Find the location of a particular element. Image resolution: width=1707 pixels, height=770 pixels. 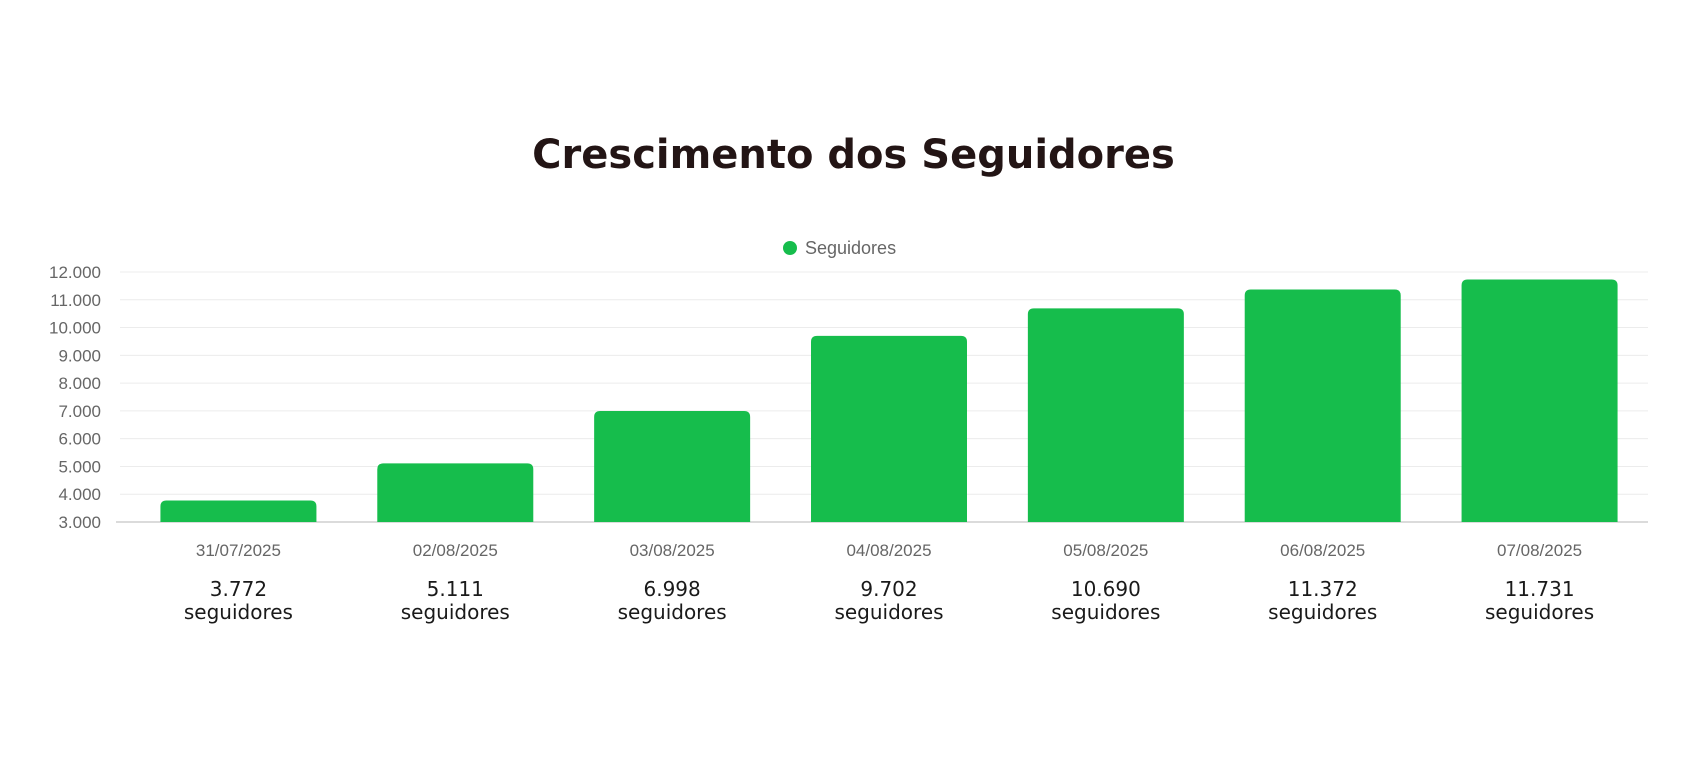

legend-marker is located at coordinates (790, 248).